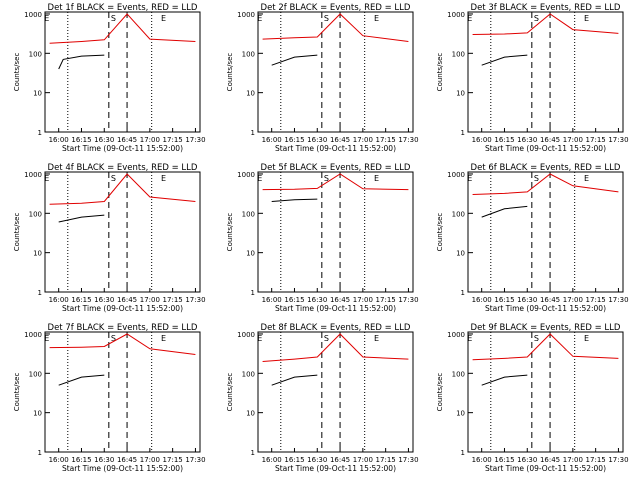 Image resolution: width=640 pixels, height=484 pixels. Describe the element at coordinates (123, 168) in the screenshot. I see `panel-title: Det 4f BLACK = Events, RED = LLD` at that location.